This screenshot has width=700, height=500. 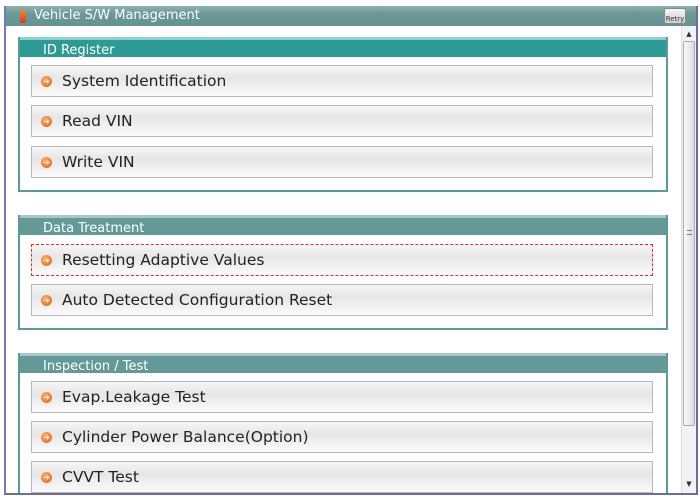 What do you see at coordinates (343, 47) in the screenshot?
I see `group-header: ID Register` at bounding box center [343, 47].